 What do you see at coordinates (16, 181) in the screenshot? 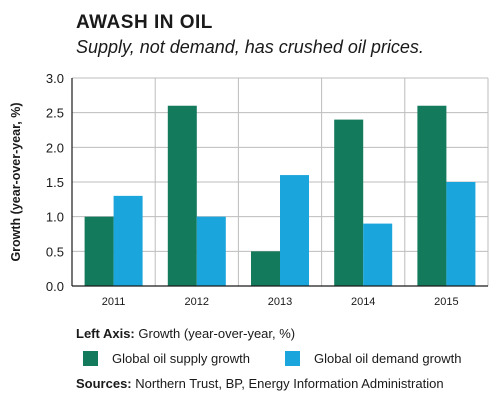
I see `y-axis-label: Growth (year-over-year, %)` at bounding box center [16, 181].